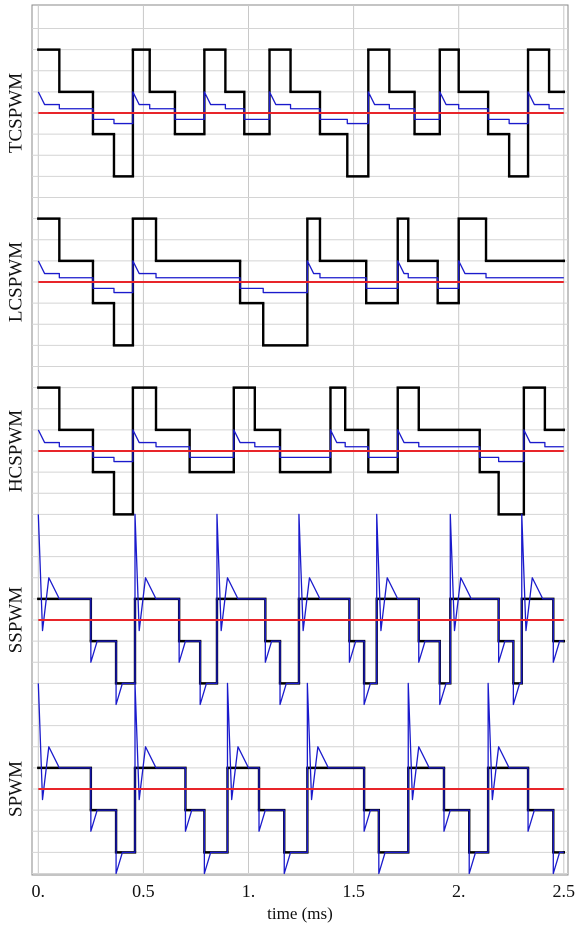 The height and width of the screenshot is (935, 576). What do you see at coordinates (249, 891) in the screenshot?
I see `x-tick-label: 1.` at bounding box center [249, 891].